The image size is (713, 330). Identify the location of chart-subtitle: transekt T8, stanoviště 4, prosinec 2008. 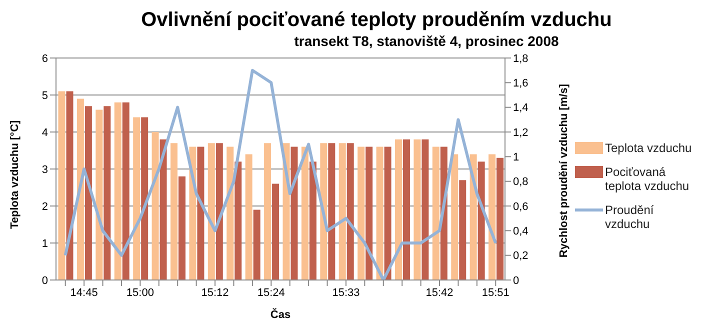
(426, 41).